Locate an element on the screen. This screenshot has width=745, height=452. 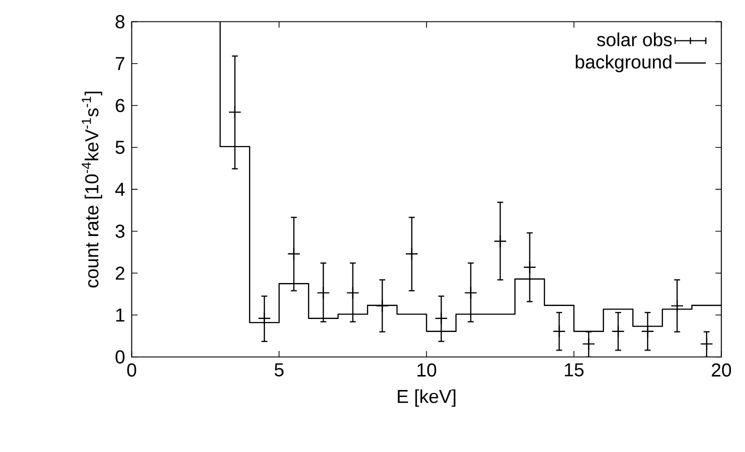
y-axis-title: count rate [10$^{-4}$keV$^{-1}$s$^{-1}$] is located at coordinates (92, 190).